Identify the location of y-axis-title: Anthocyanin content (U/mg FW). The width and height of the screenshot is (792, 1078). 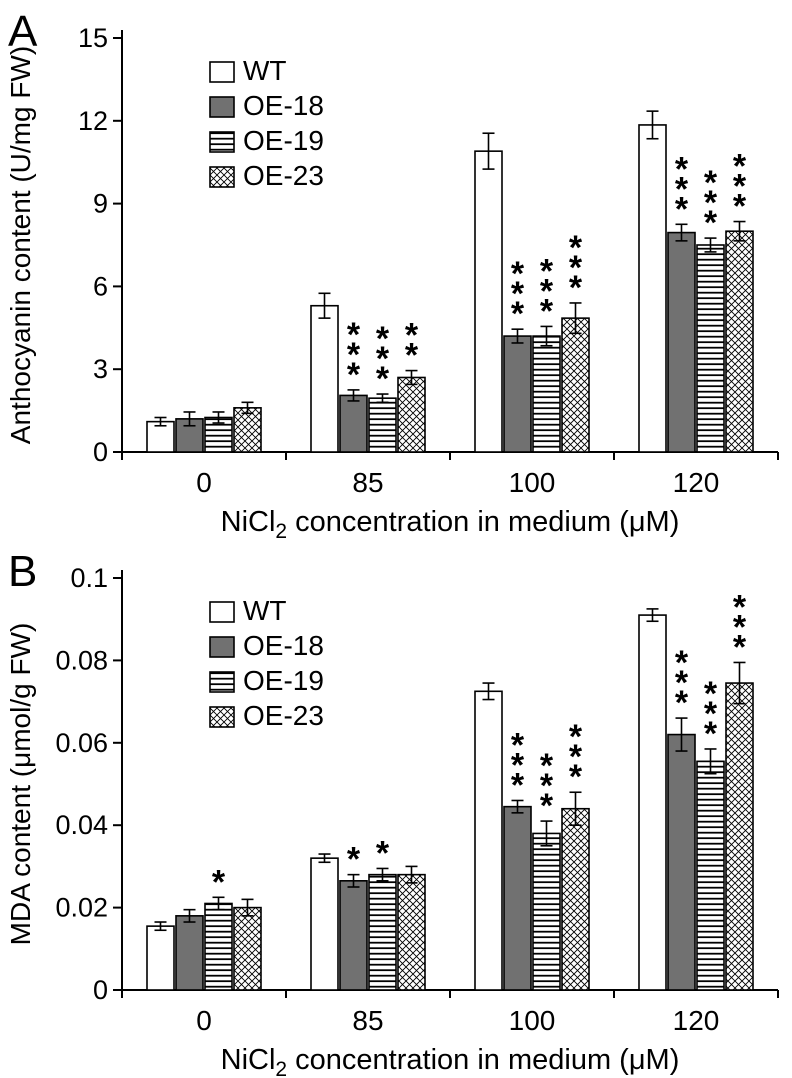
(20, 245).